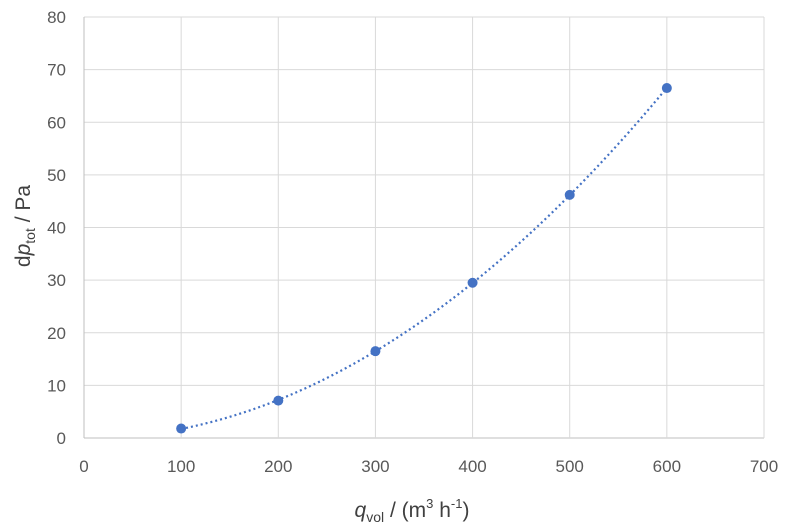 This screenshot has height=530, width=789. I want to click on y-tick-label: 40, so click(56, 228).